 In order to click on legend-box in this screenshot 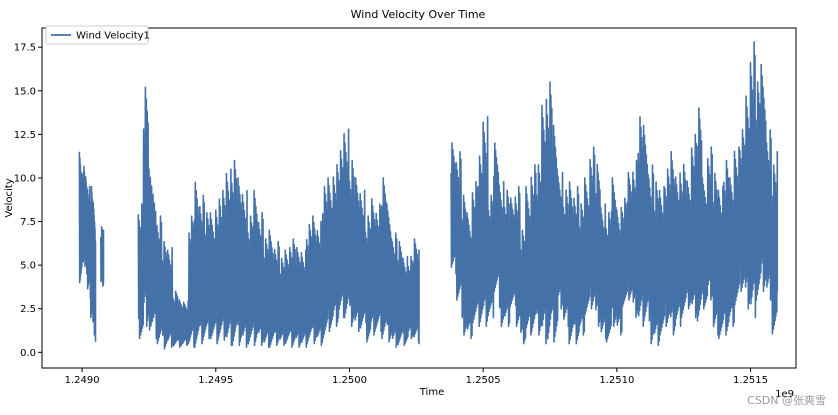, I will do `click(97, 35)`.